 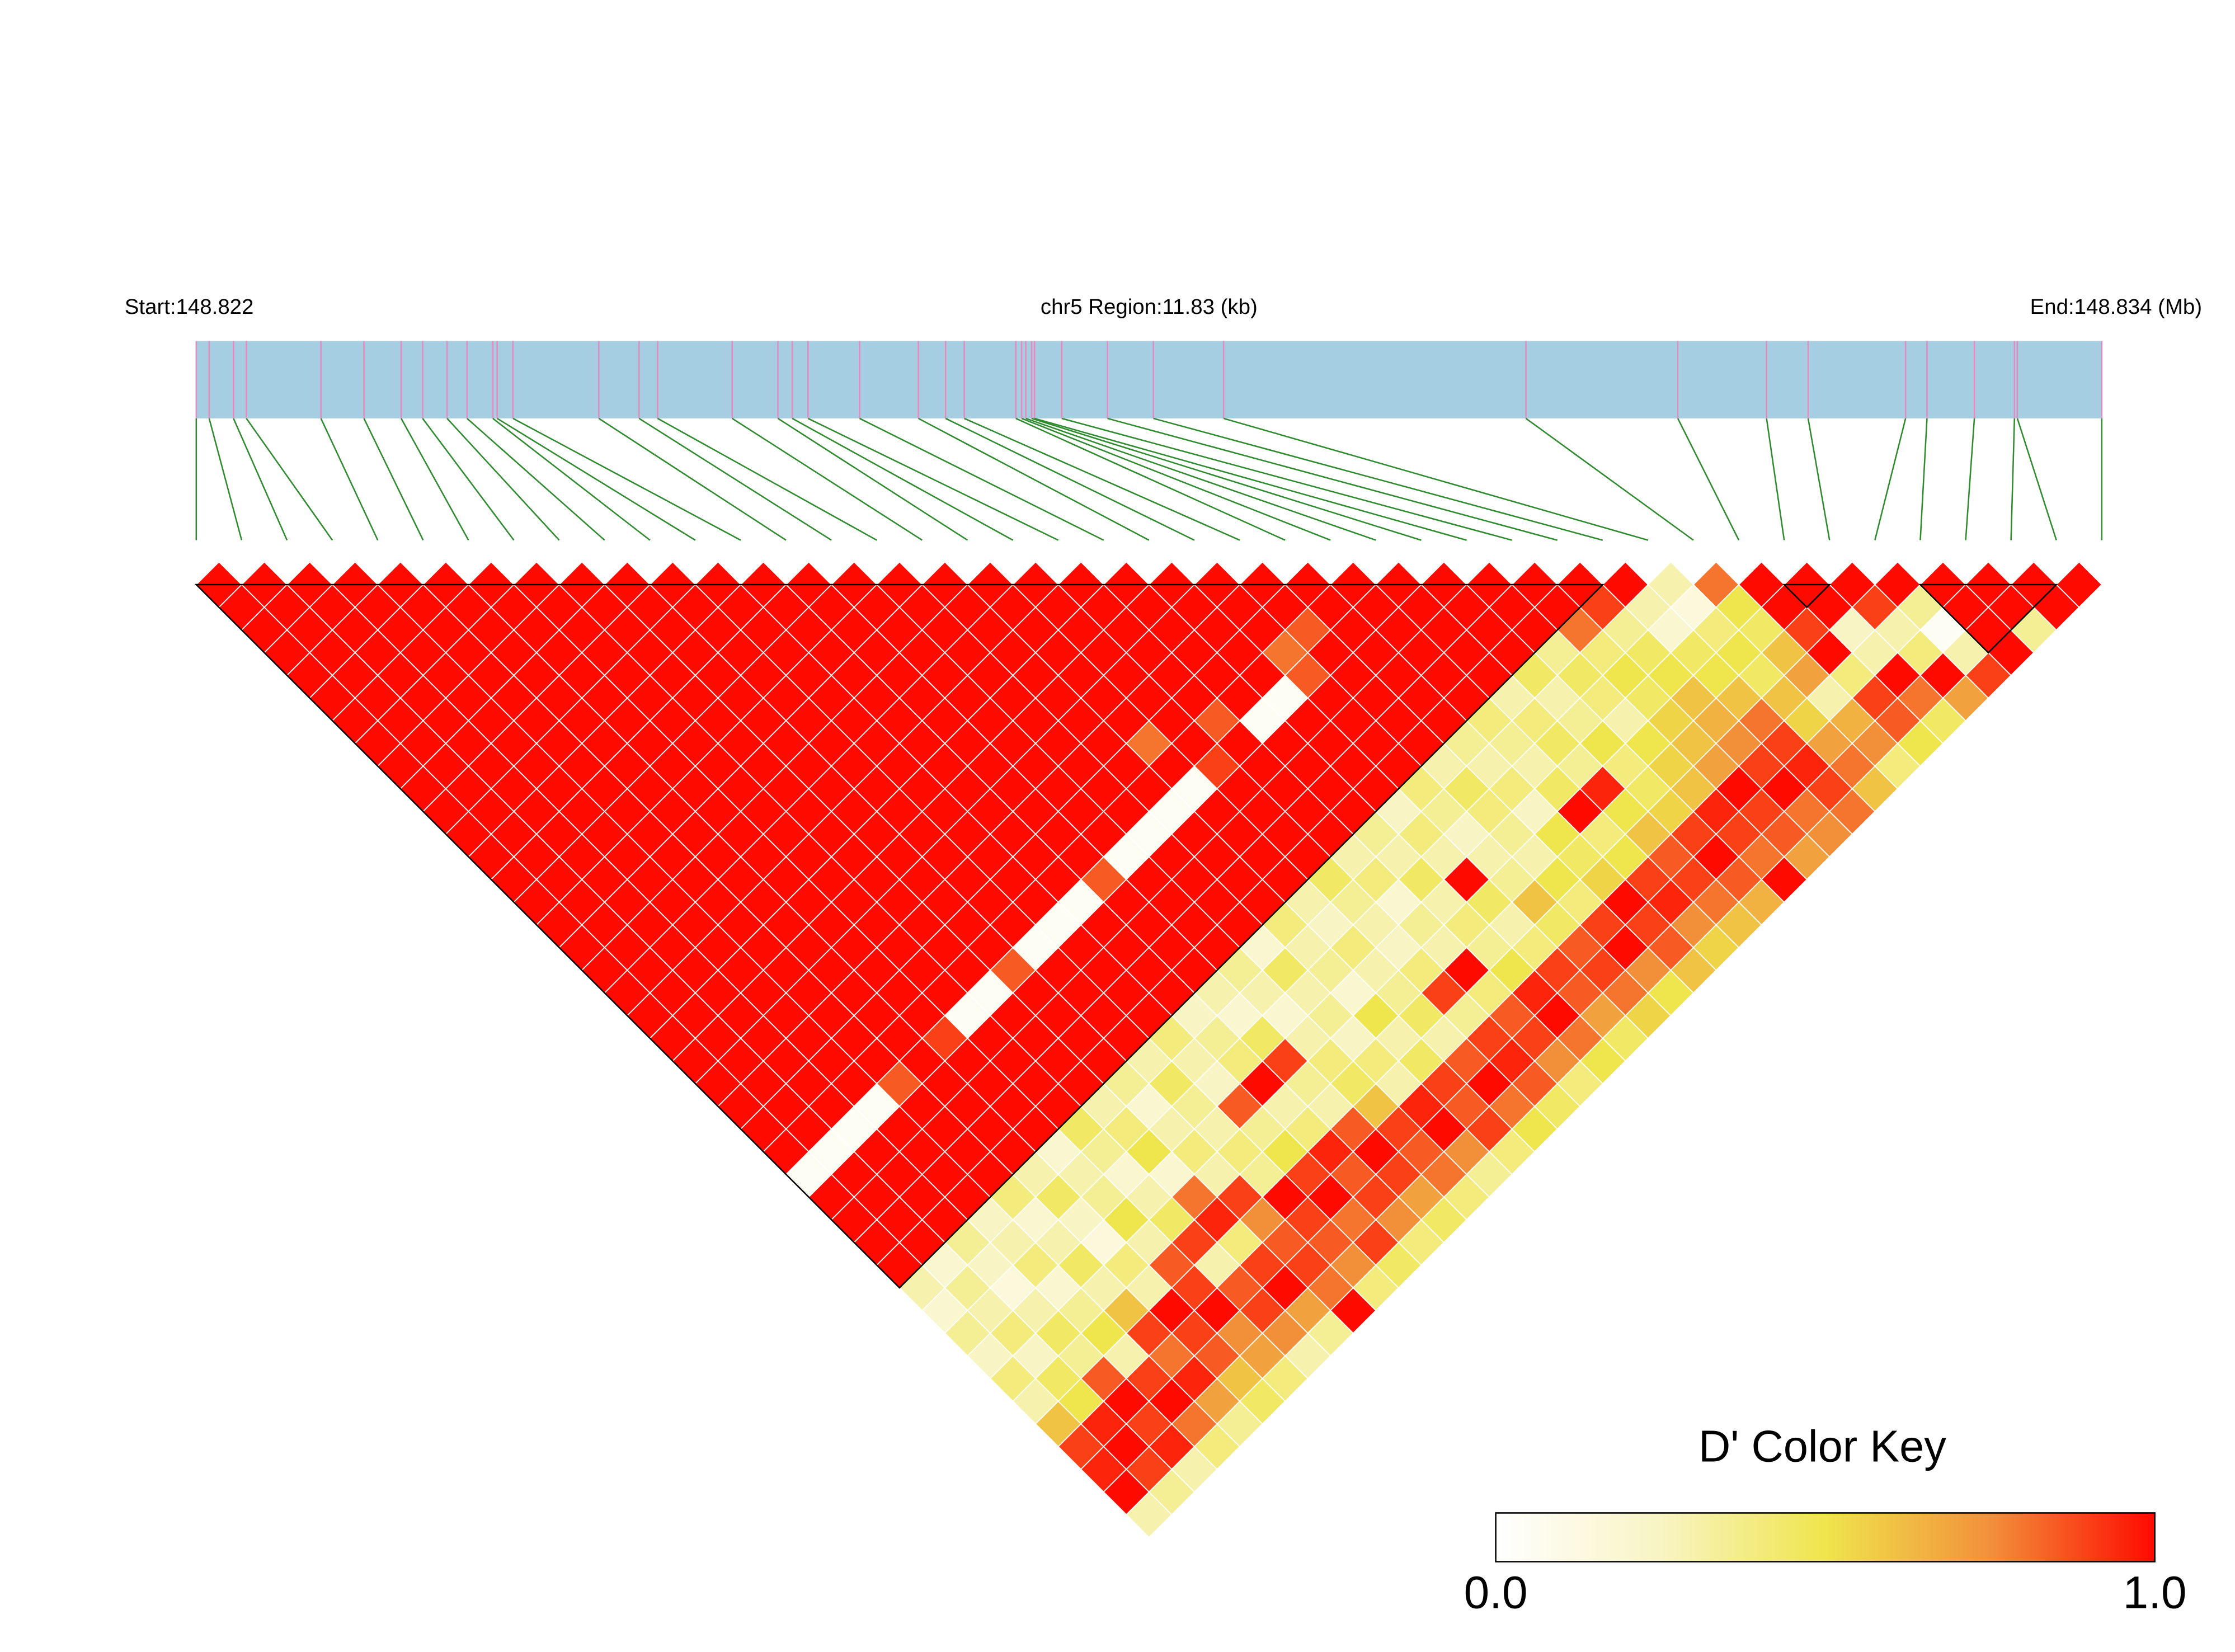 I want to click on key-title: D' Color Key, so click(x=1822, y=1446).